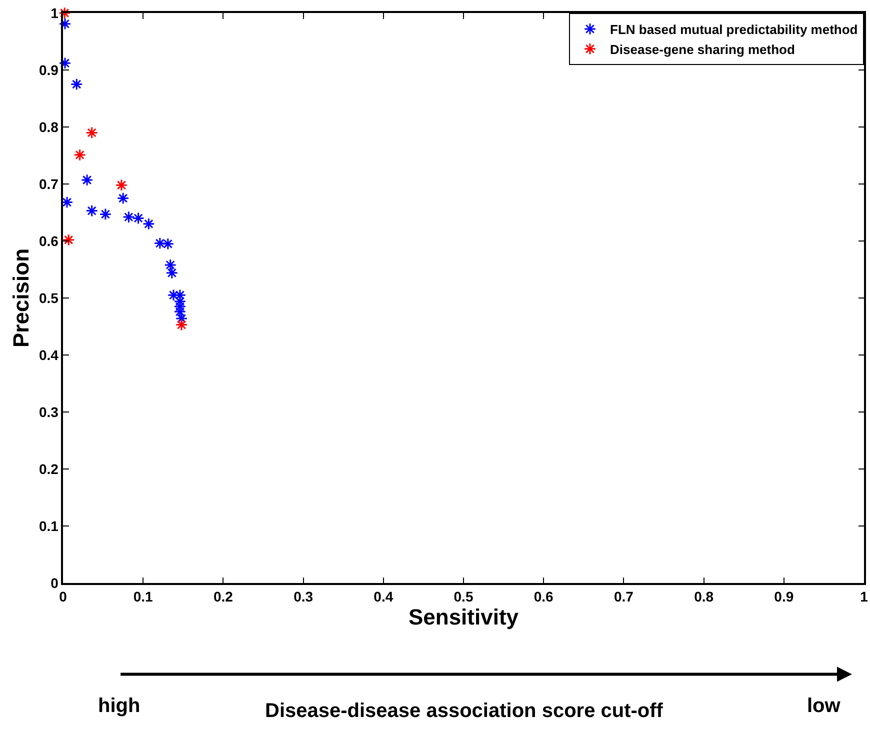  What do you see at coordinates (48, 70) in the screenshot?
I see `y-tick-label: 0.9` at bounding box center [48, 70].